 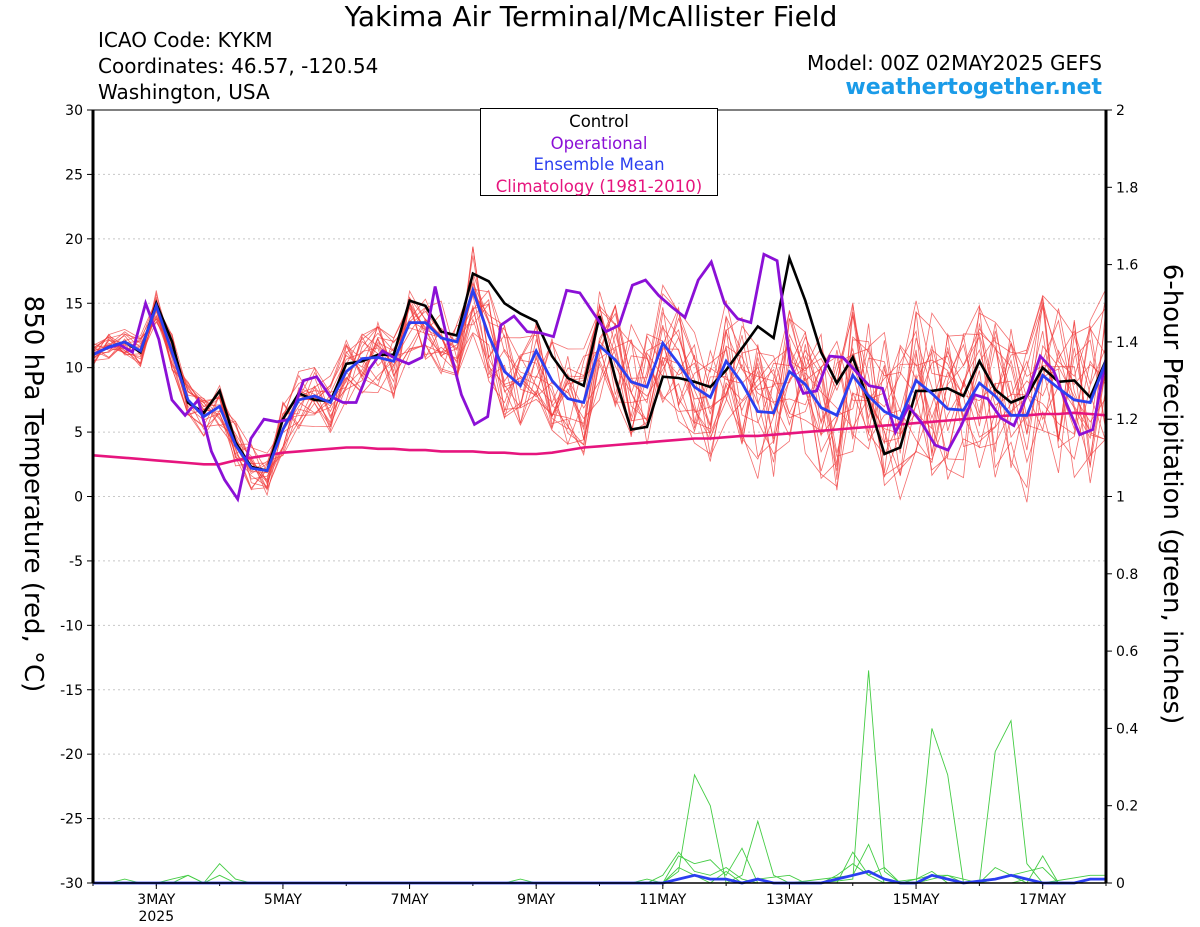 What do you see at coordinates (599, 121) in the screenshot?
I see `legend-control: Control` at bounding box center [599, 121].